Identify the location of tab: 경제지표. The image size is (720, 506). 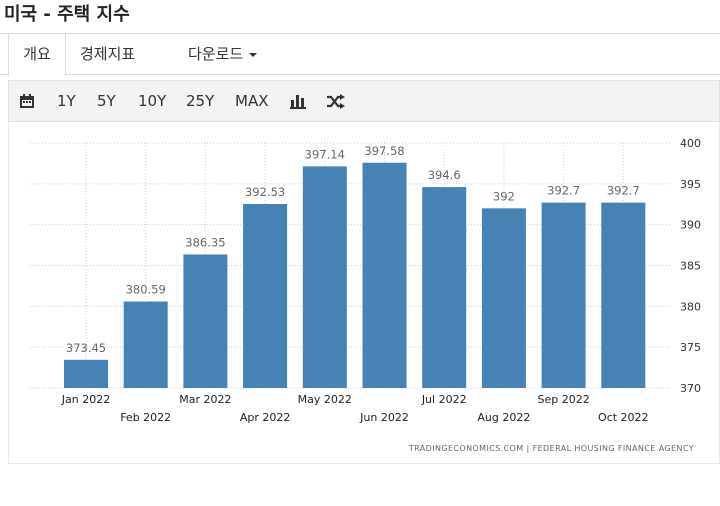
(108, 54).